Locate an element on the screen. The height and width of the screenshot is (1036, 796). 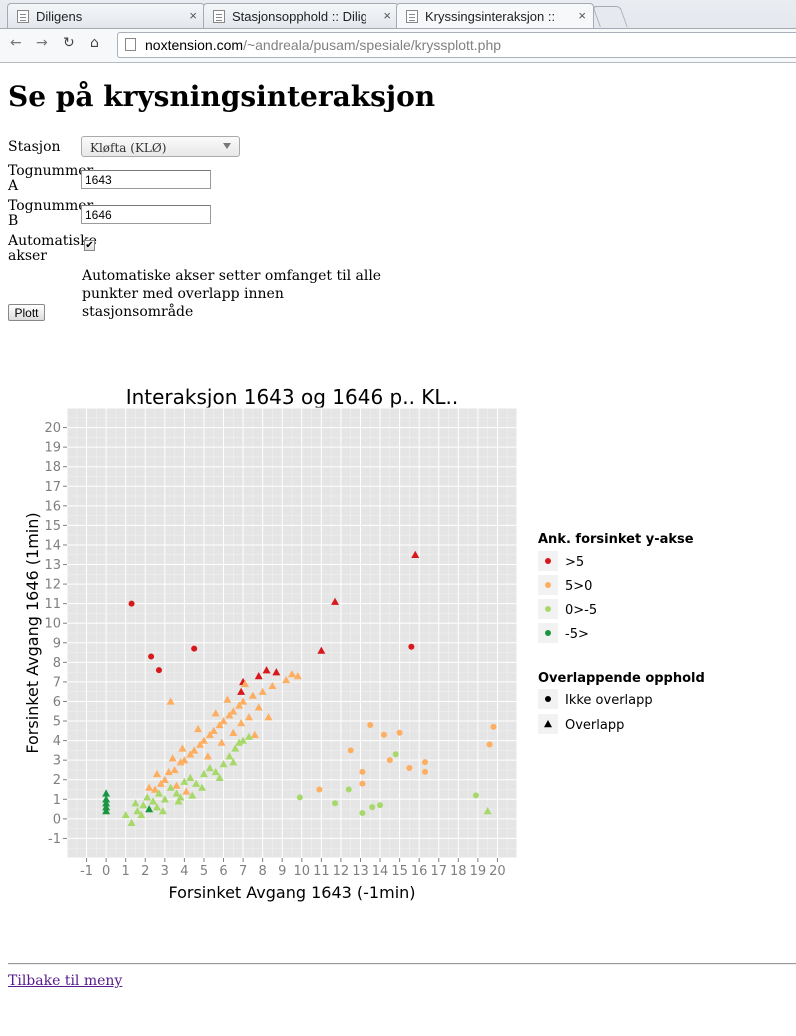
tab-stasjonsopphold: Stasjonsopphold :: Dilig × is located at coordinates (301, 15).